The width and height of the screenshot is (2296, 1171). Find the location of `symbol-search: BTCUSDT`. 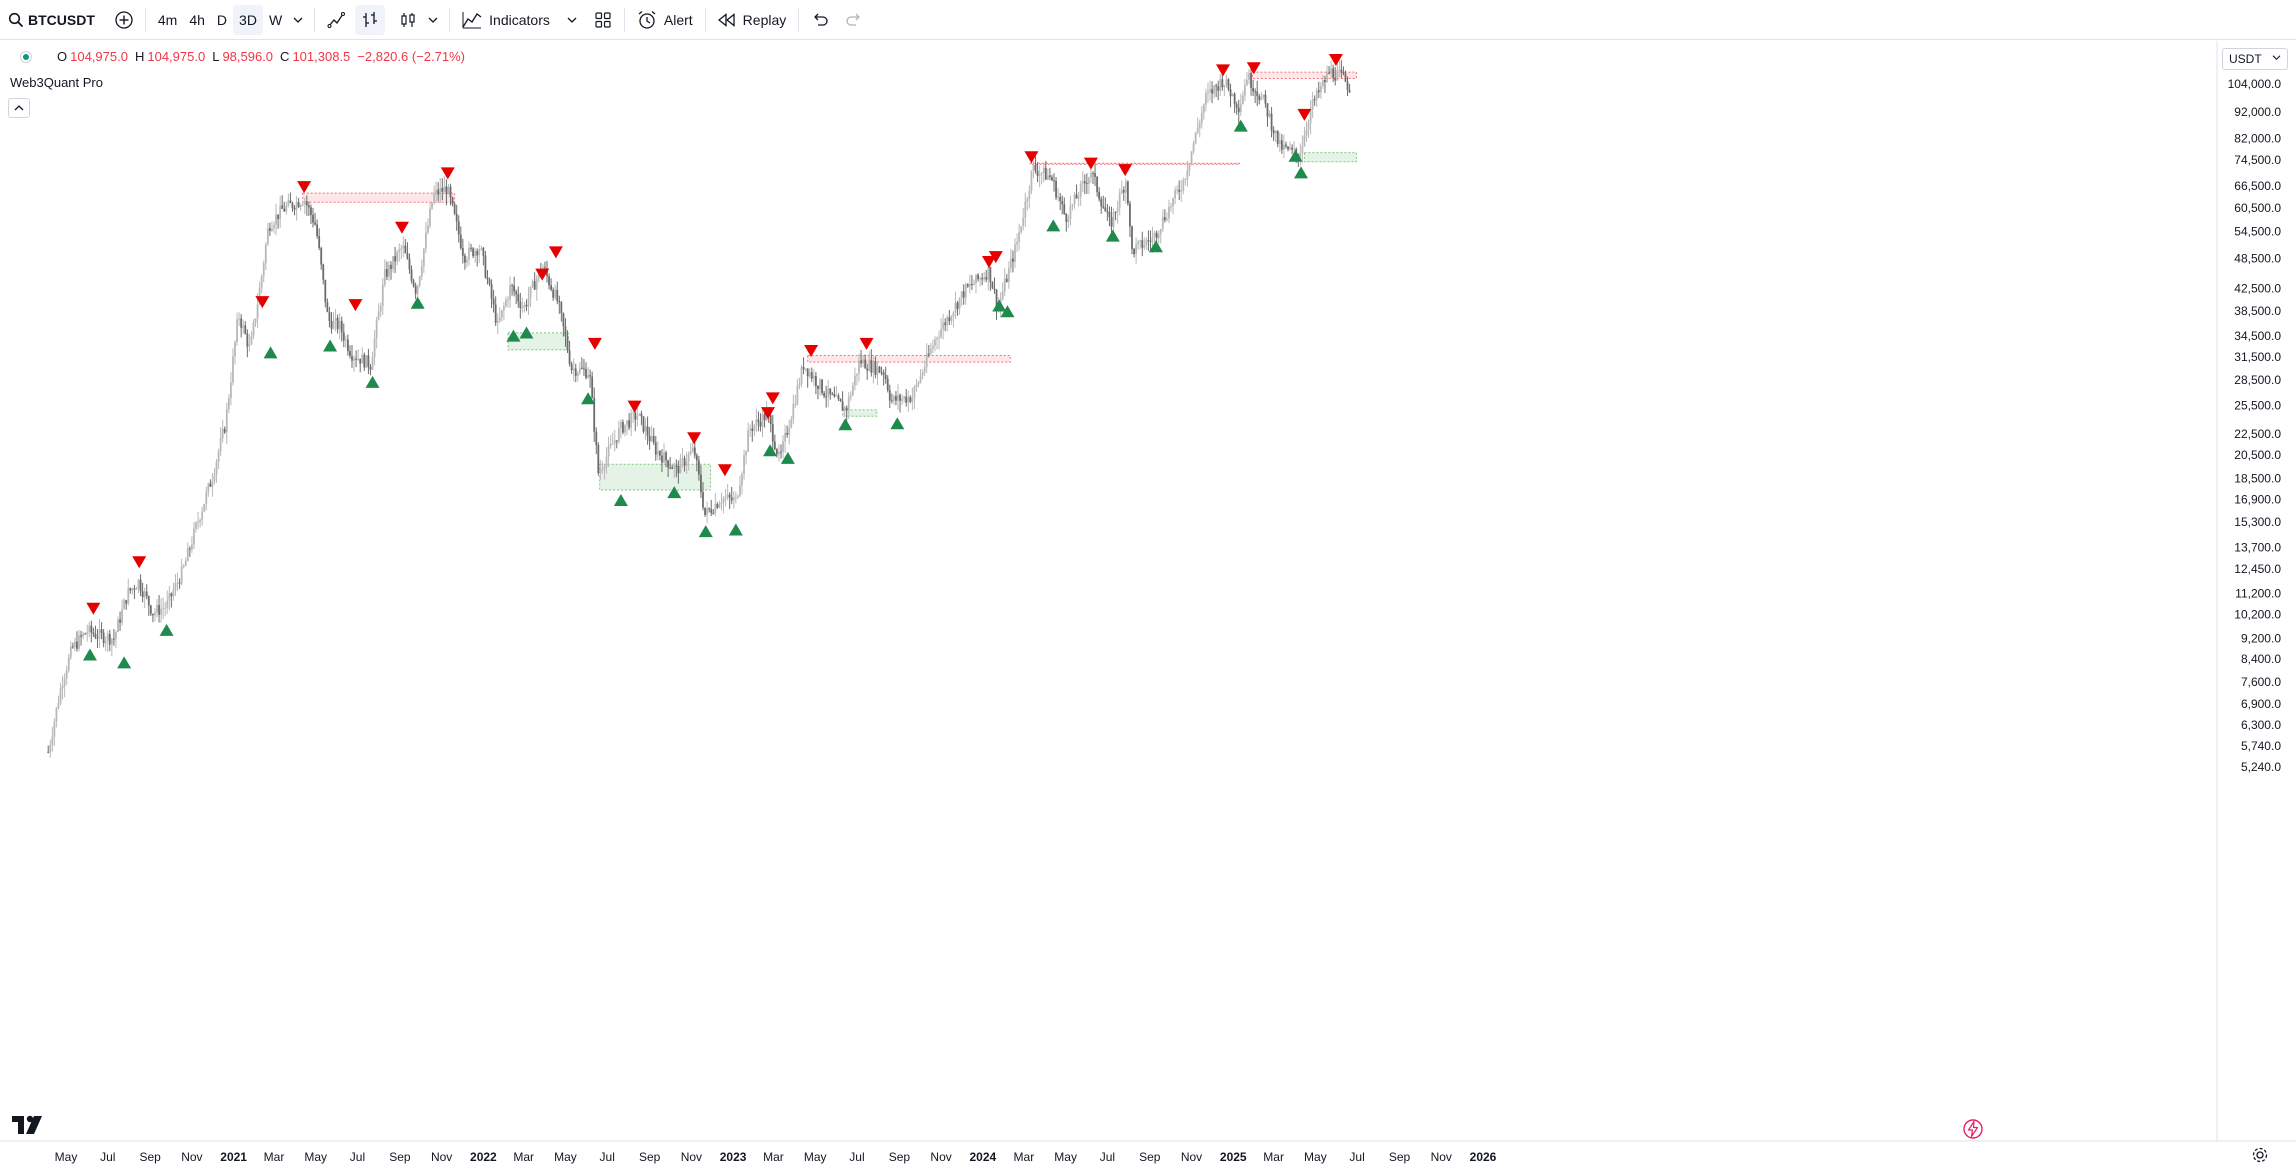

symbol-search: BTCUSDT is located at coordinates (50, 20).